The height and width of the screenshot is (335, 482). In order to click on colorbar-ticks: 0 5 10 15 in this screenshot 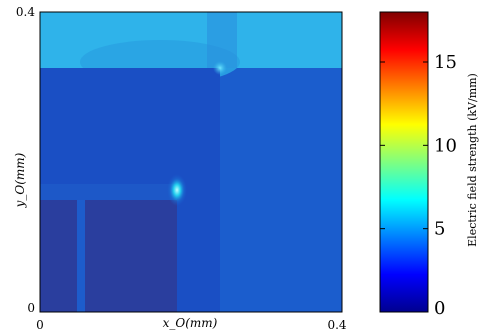, I will do `click(418, 185)`.